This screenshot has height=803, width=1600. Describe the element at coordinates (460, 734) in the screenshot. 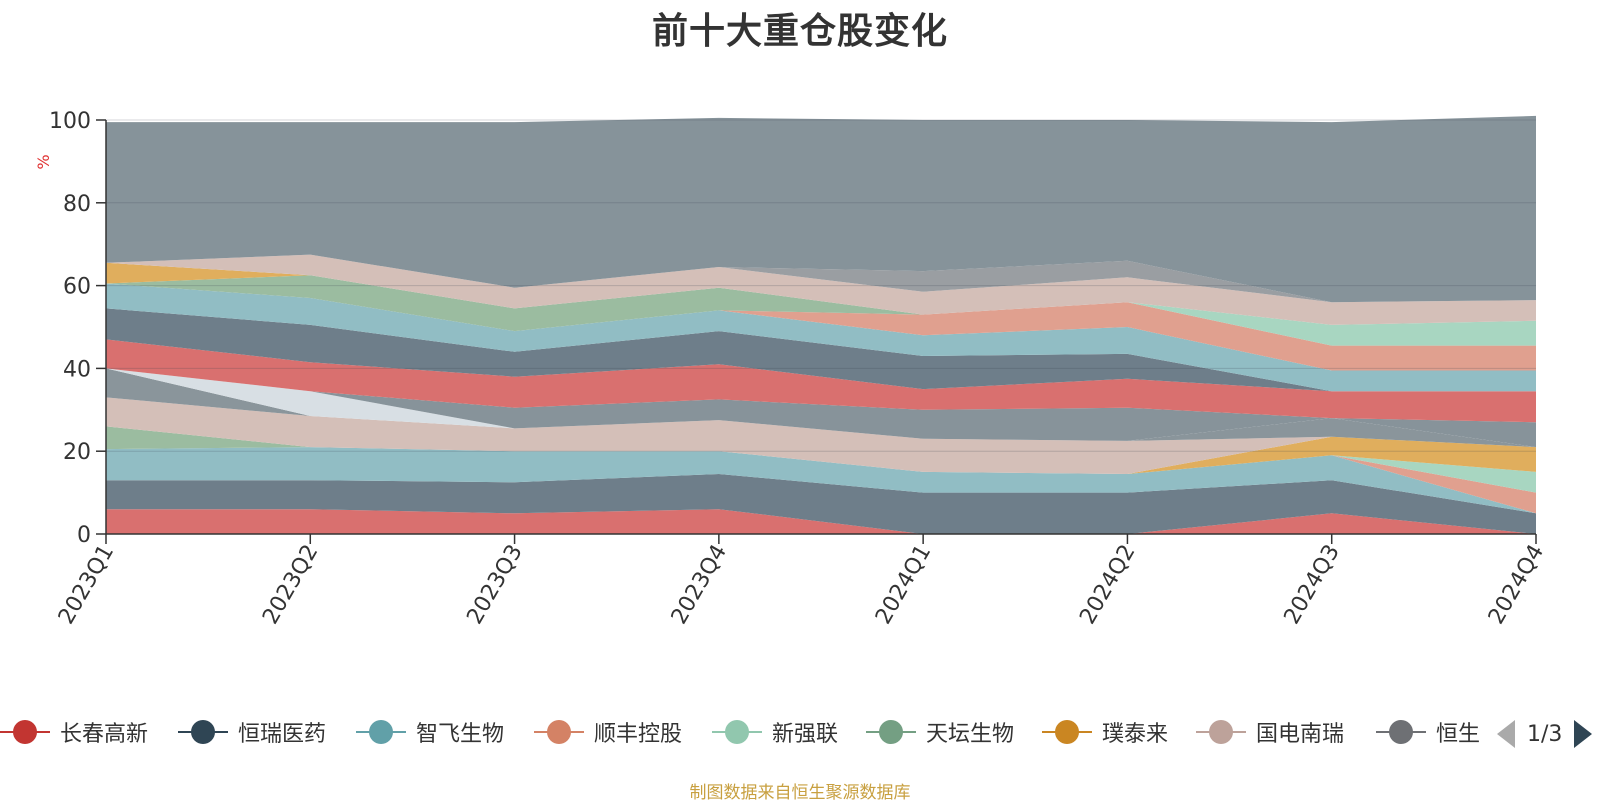

I see `legend-label: 智飞生物` at that location.